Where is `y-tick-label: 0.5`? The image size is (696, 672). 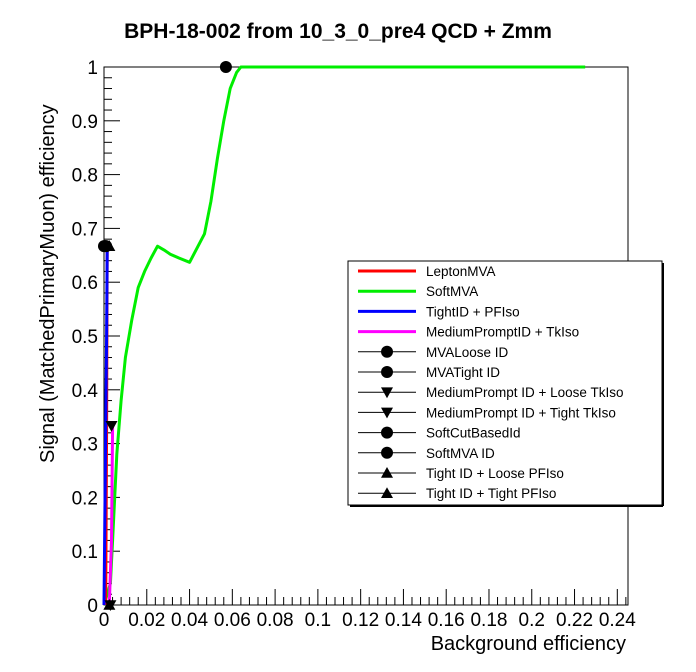 y-tick-label: 0.5 is located at coordinates (85, 337).